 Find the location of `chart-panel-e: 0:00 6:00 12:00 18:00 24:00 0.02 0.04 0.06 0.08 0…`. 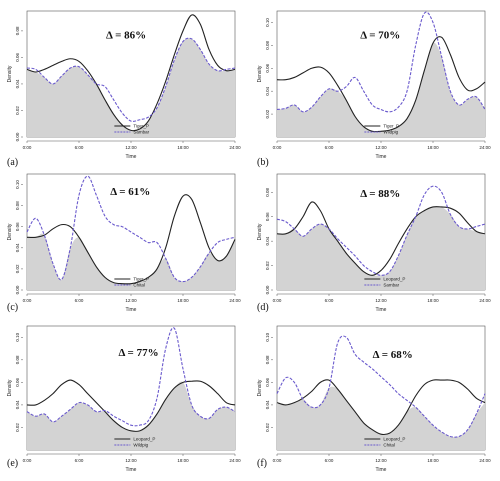

chart-panel-e: 0:00 6:00 12:00 18:00 24:00 0.02 0.04 0.06 0.08 0… is located at coordinates (124, 399).